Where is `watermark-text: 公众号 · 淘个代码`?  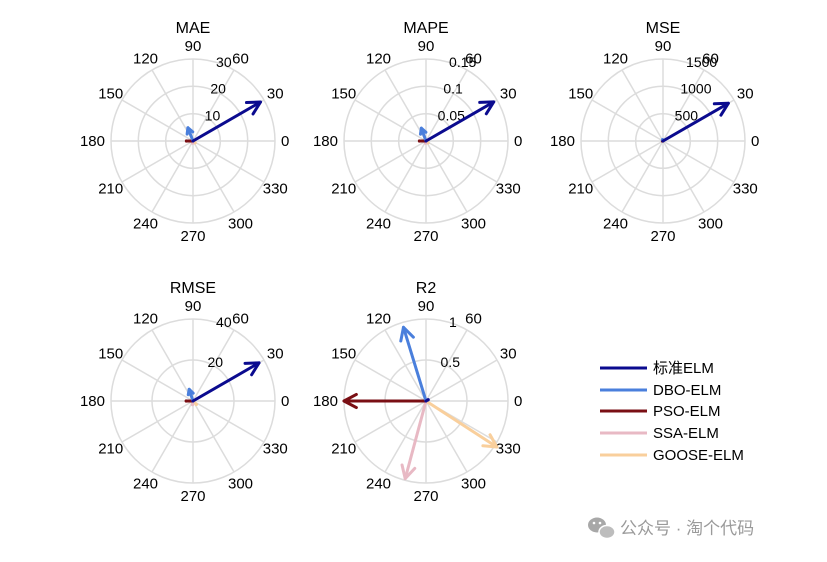
watermark-text: 公众号 · 淘个代码 is located at coordinates (687, 528).